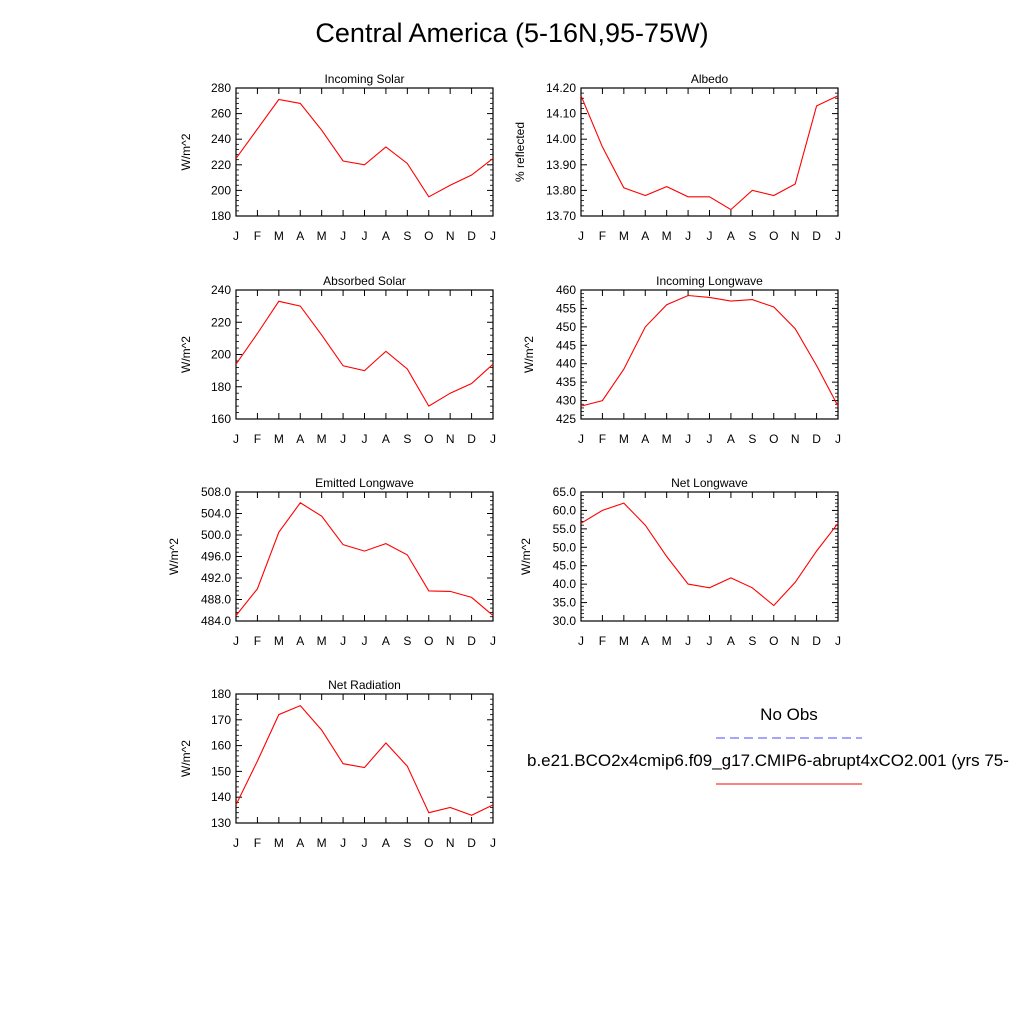  I want to click on y-tick-label: 180, so click(221, 216).